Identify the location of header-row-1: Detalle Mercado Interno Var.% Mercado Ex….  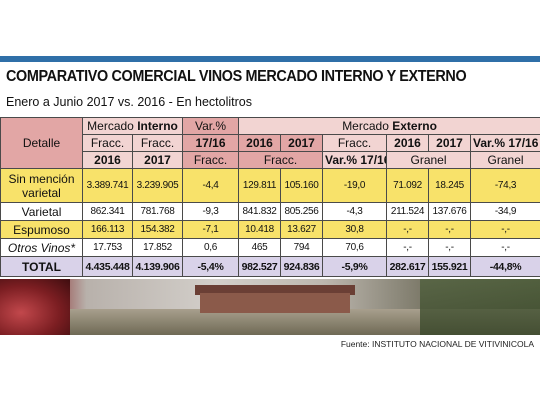
(270, 143).